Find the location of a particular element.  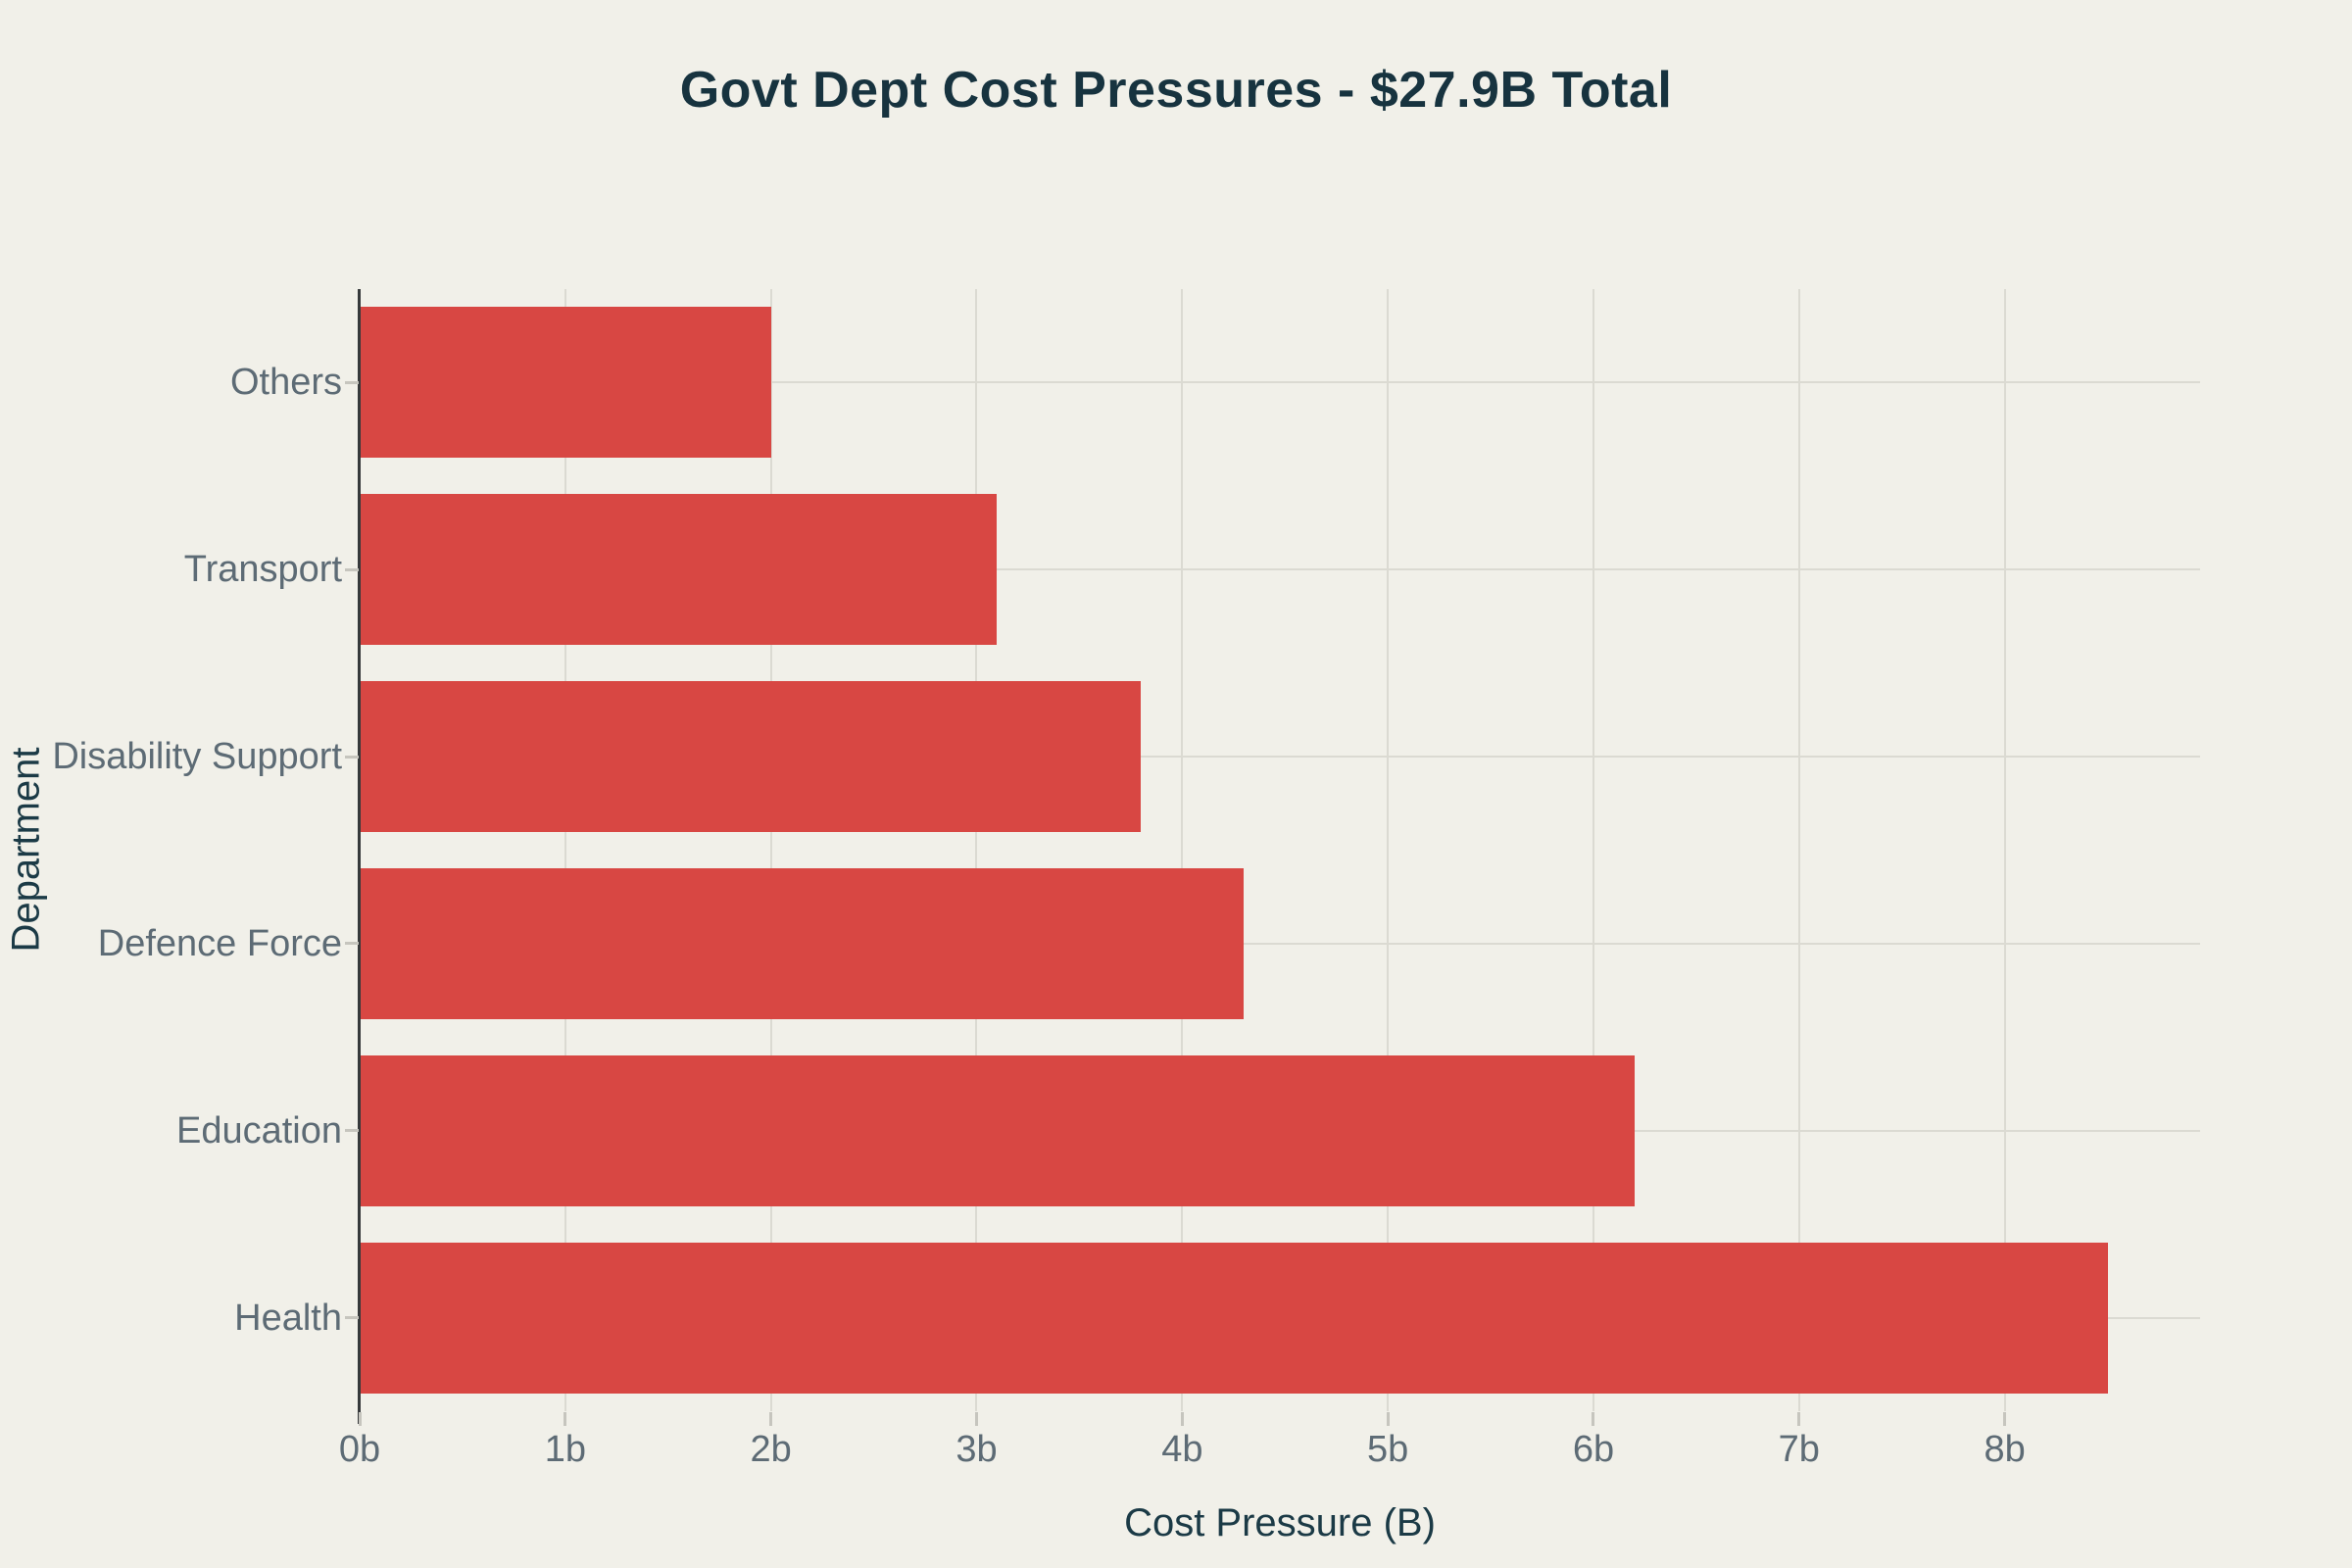

y-tick-mark-disability-support is located at coordinates (352, 757).